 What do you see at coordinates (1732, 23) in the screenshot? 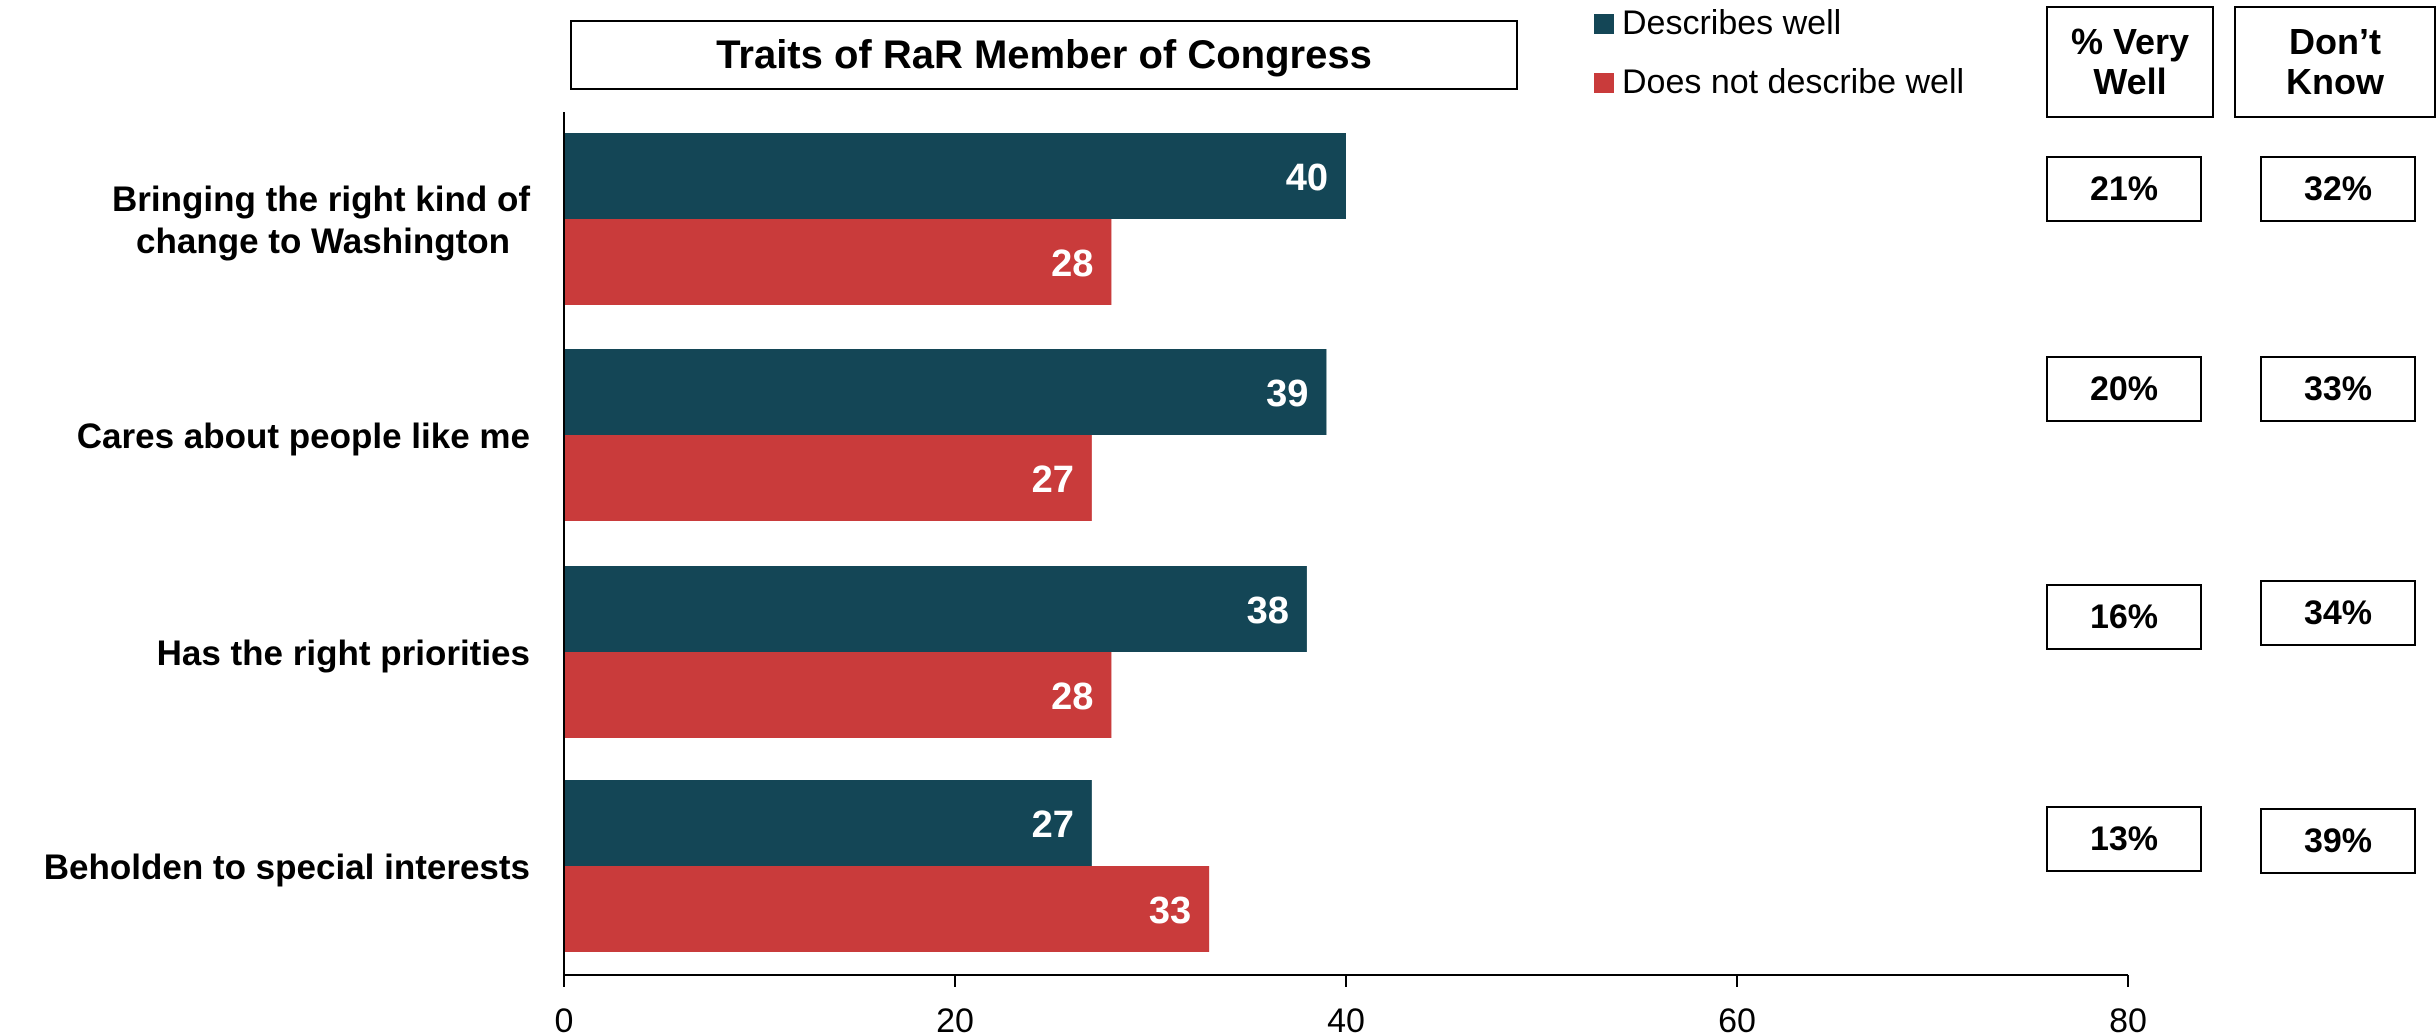
I see `legend-label: Describes well` at bounding box center [1732, 23].